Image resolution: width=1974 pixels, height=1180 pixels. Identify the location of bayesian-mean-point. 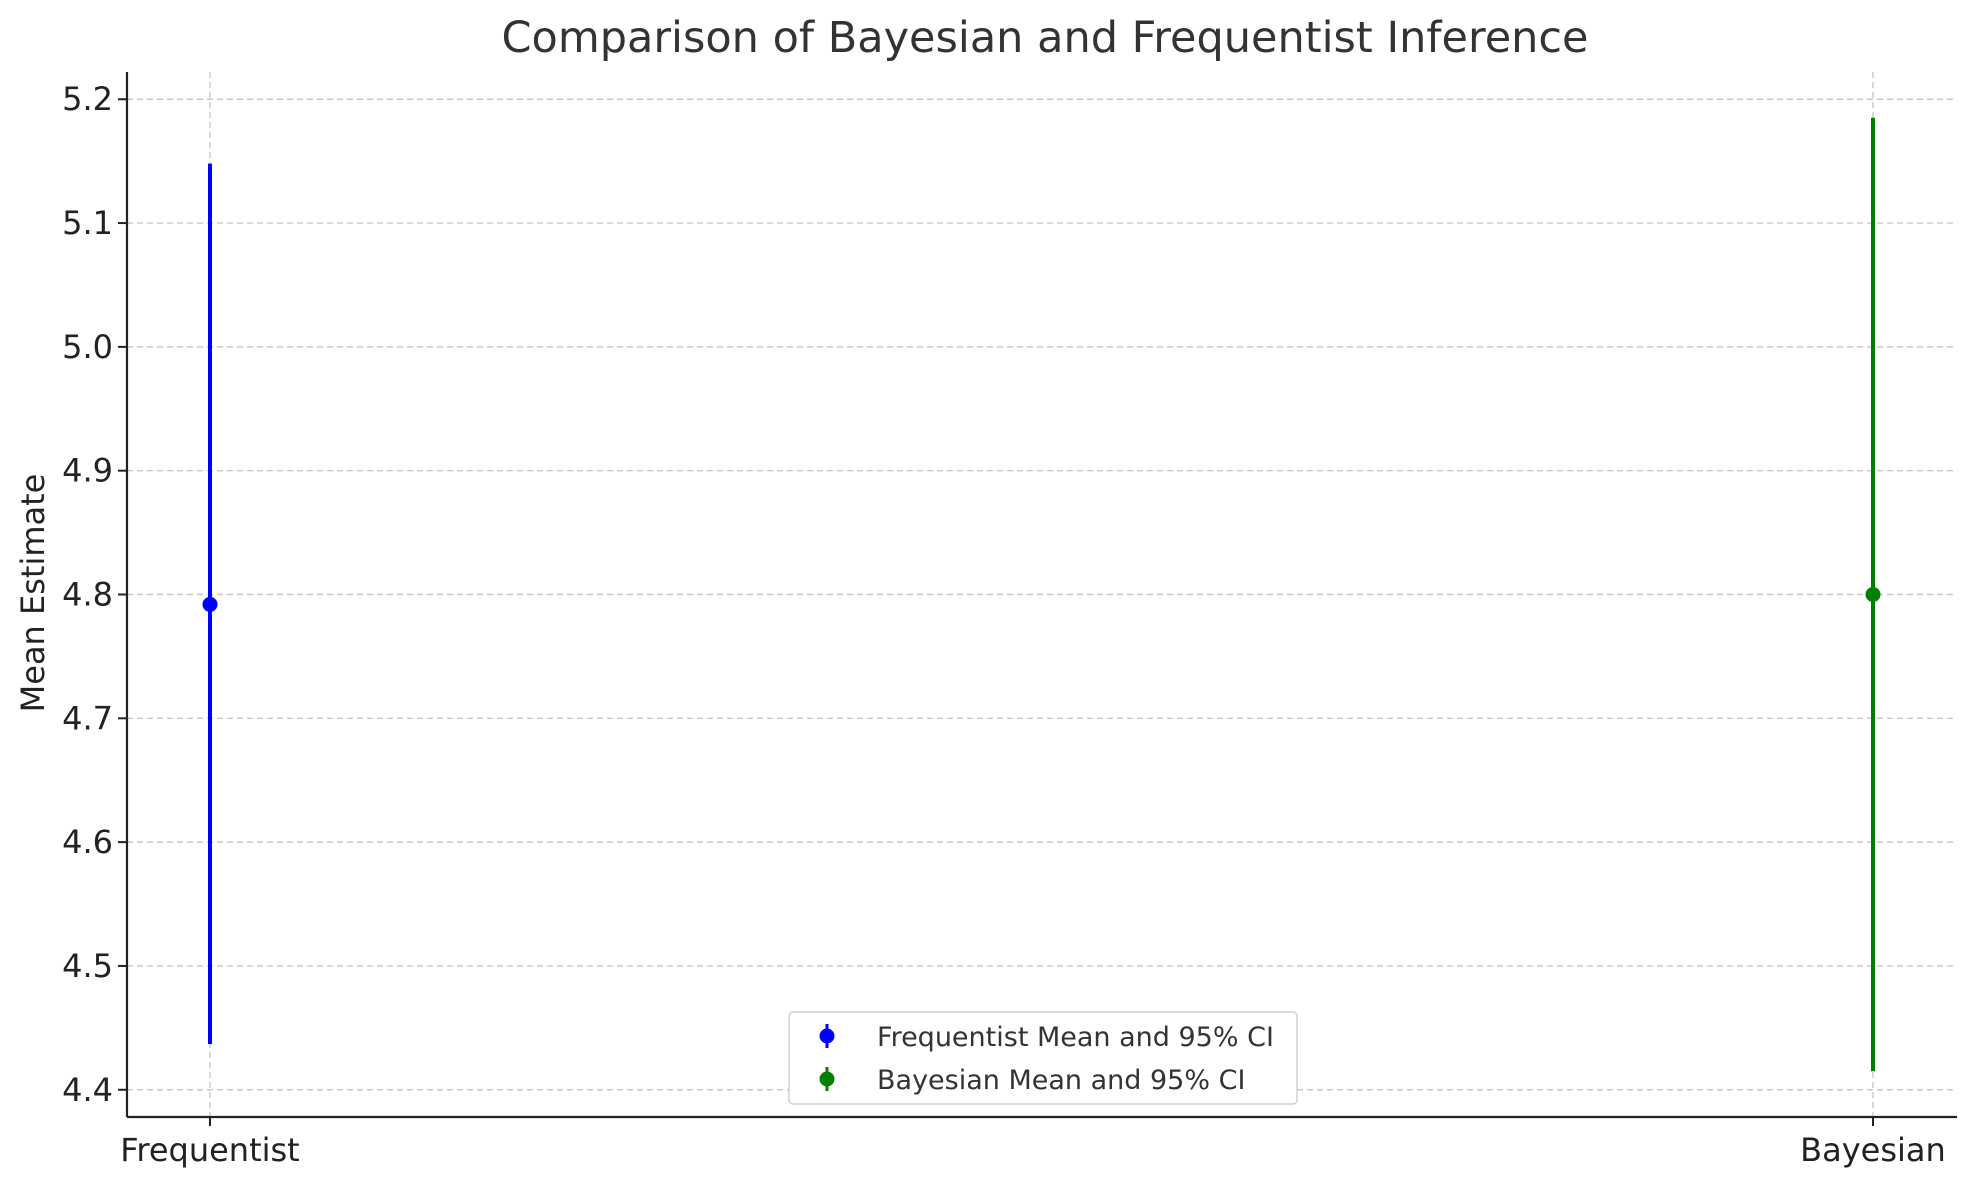
(1873, 594).